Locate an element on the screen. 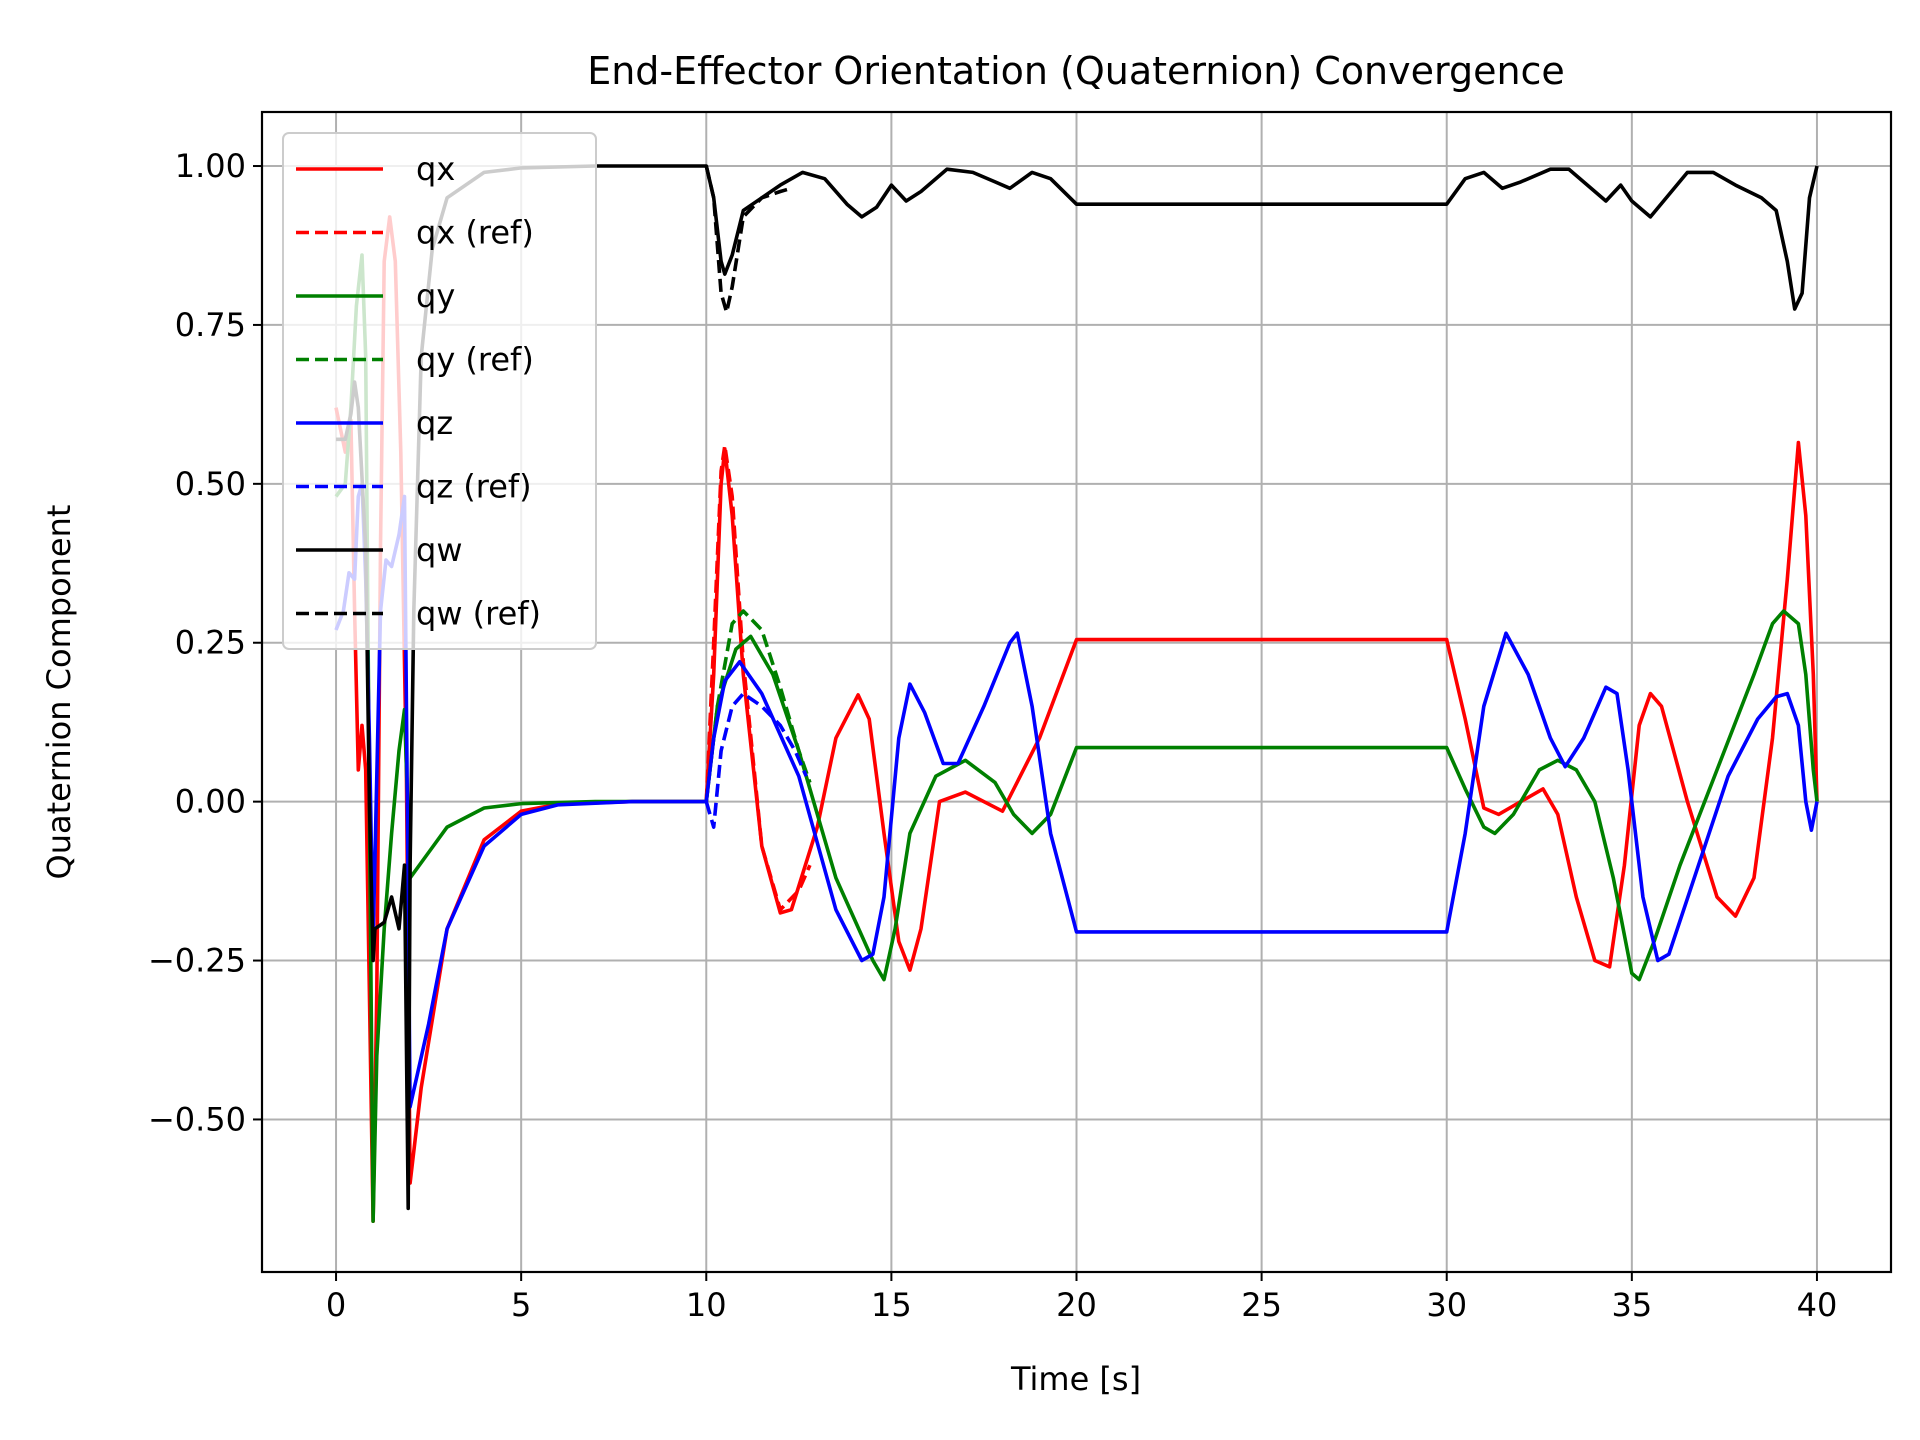 The width and height of the screenshot is (1920, 1440). x-tick-label: 20 is located at coordinates (1076, 1305).